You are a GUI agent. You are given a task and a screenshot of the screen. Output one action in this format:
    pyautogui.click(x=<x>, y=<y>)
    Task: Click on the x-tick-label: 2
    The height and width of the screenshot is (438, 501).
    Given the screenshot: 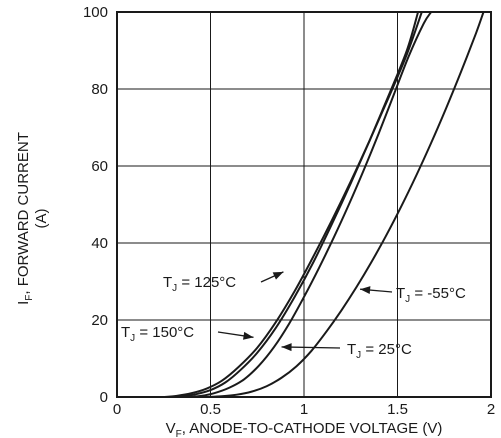 What is the action you would take?
    pyautogui.click(x=491, y=409)
    